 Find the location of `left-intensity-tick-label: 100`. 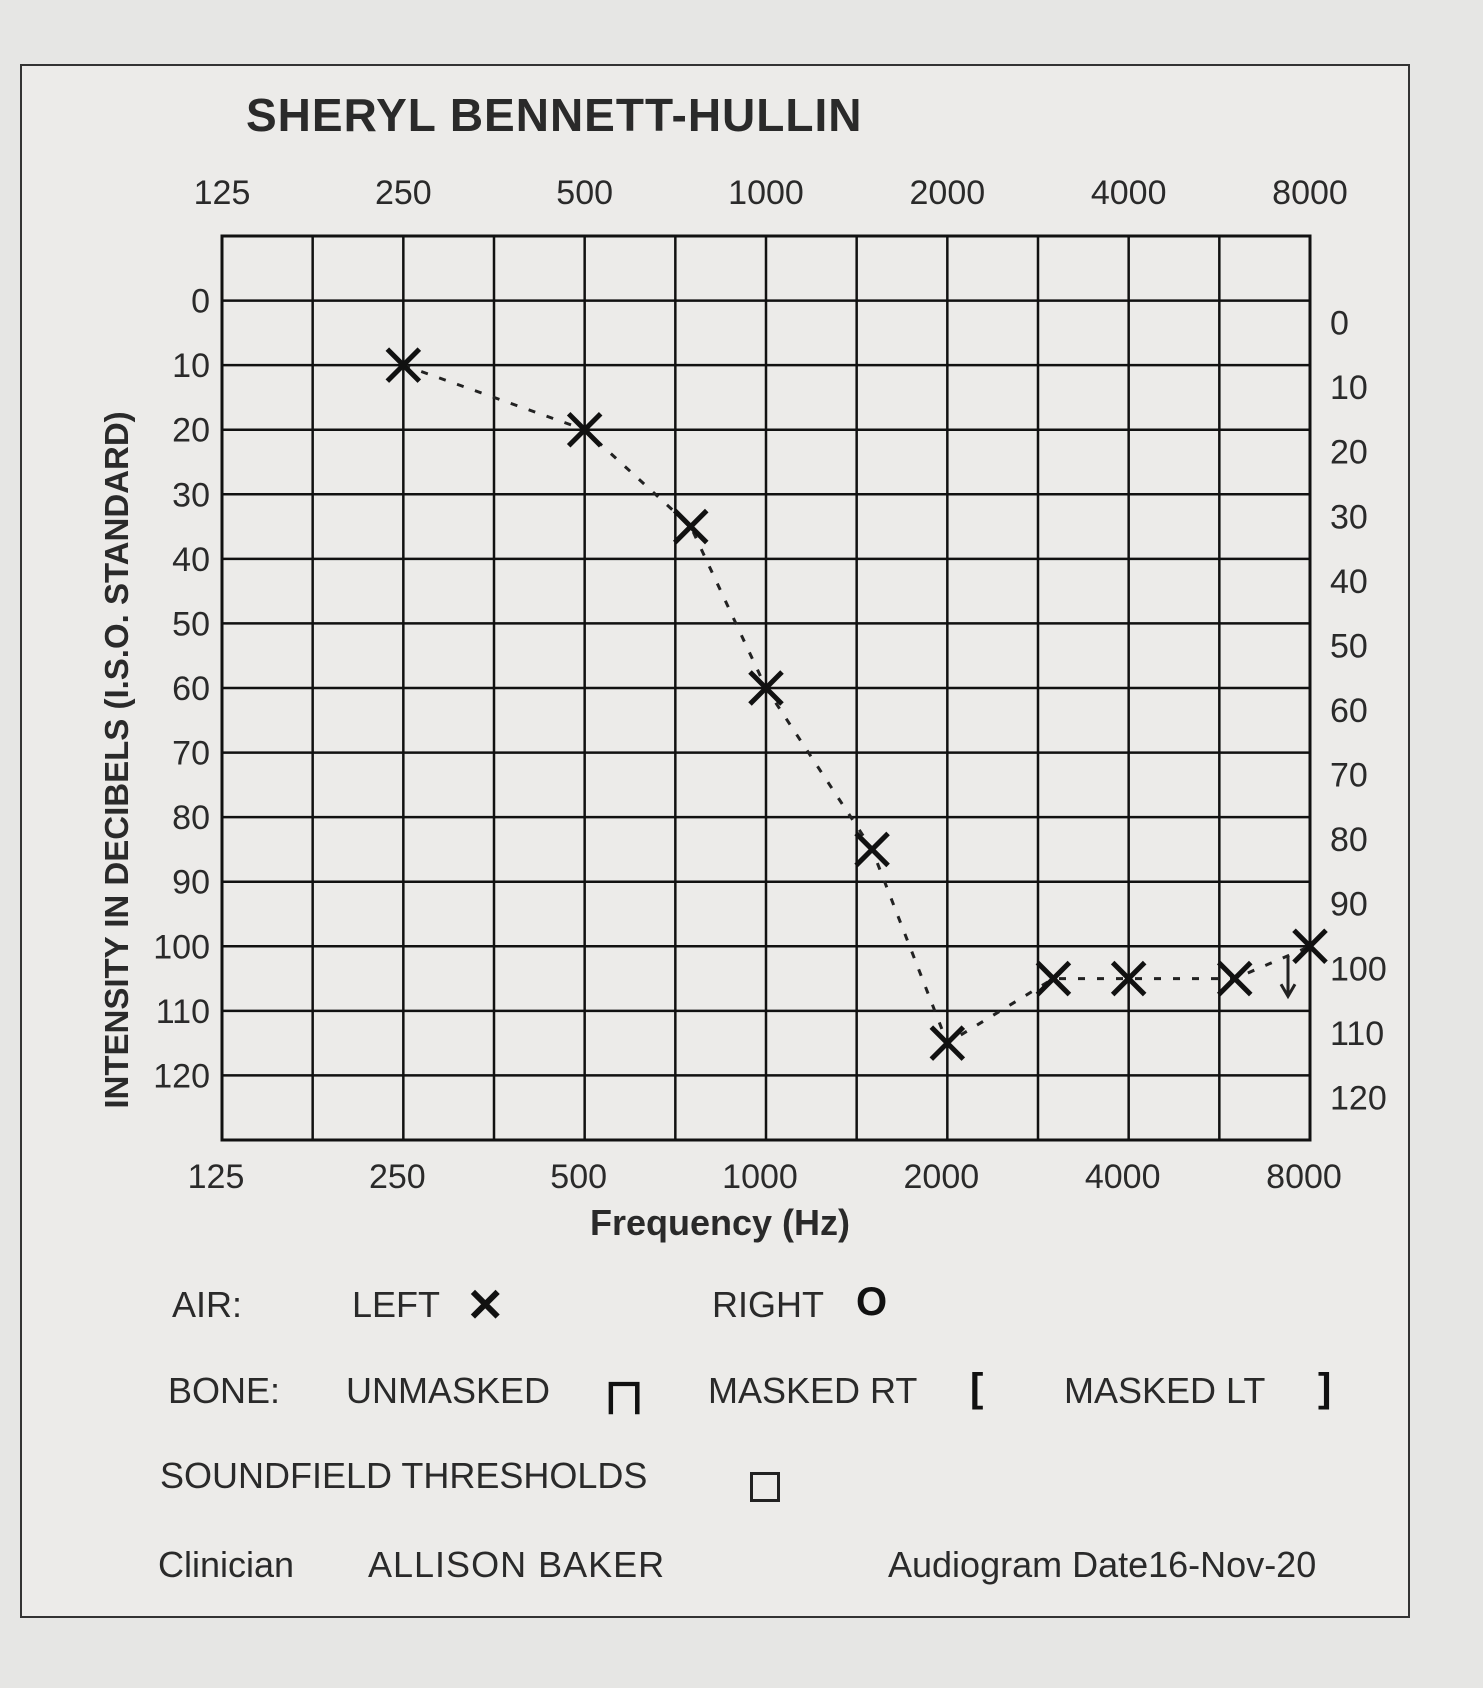

left-intensity-tick-label: 100 is located at coordinates (181, 947).